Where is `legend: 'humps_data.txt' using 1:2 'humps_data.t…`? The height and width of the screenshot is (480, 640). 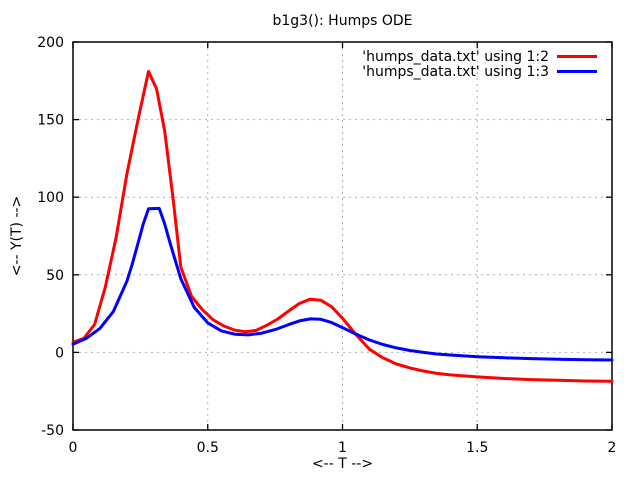 legend: 'humps_data.txt' using 1:2 'humps_data.t… is located at coordinates (479, 64).